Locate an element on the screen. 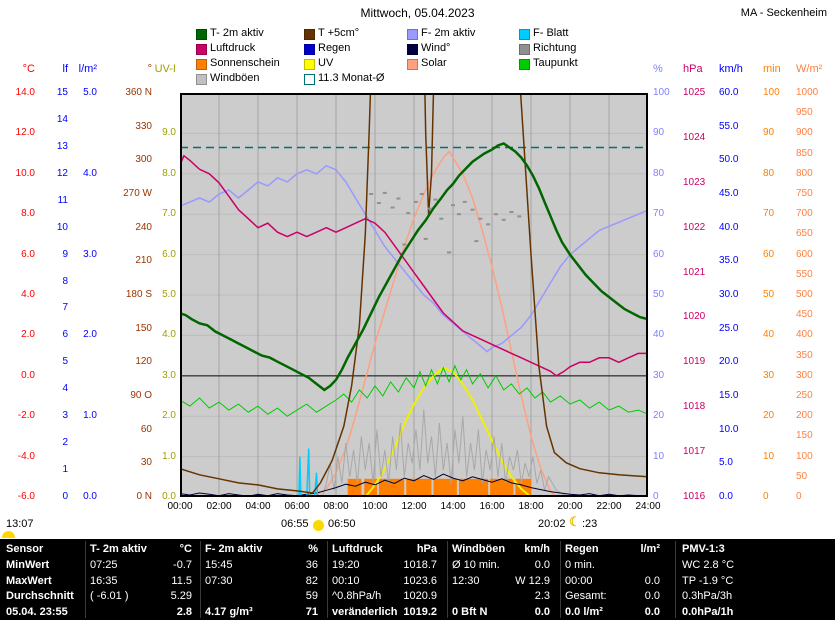 The image size is (835, 620). table-cell: ^0.8hPa/h is located at coordinates (357, 596).